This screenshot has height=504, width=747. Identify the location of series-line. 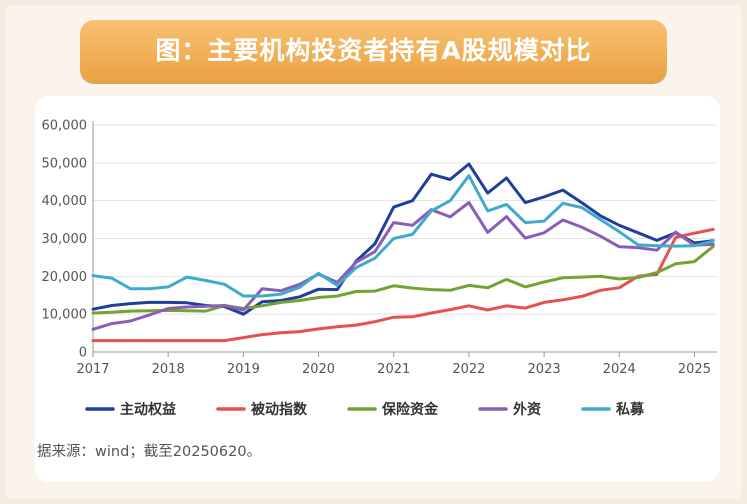
(403, 279).